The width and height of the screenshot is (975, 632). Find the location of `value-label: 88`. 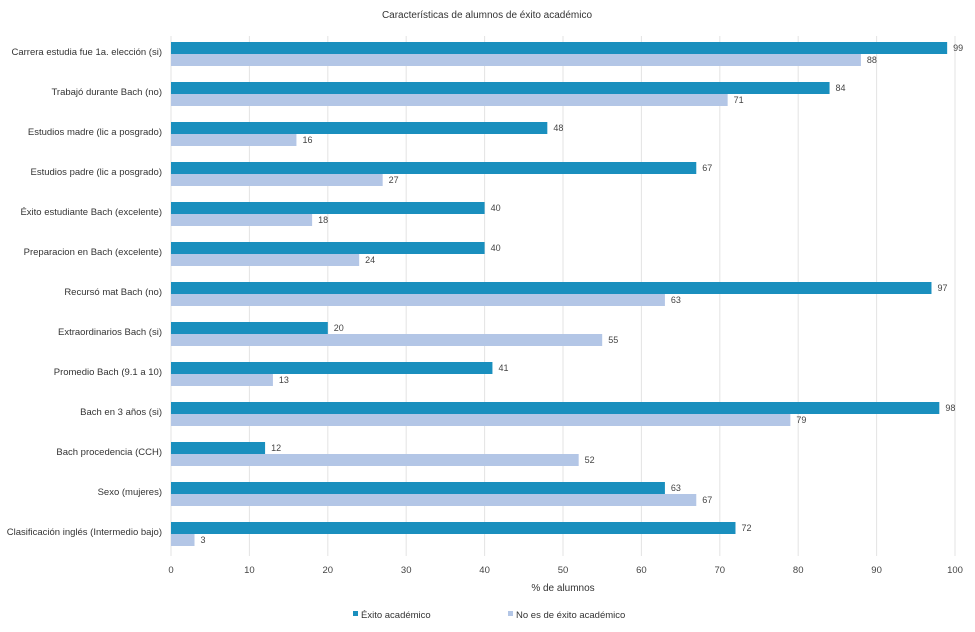

value-label: 88 is located at coordinates (872, 60).